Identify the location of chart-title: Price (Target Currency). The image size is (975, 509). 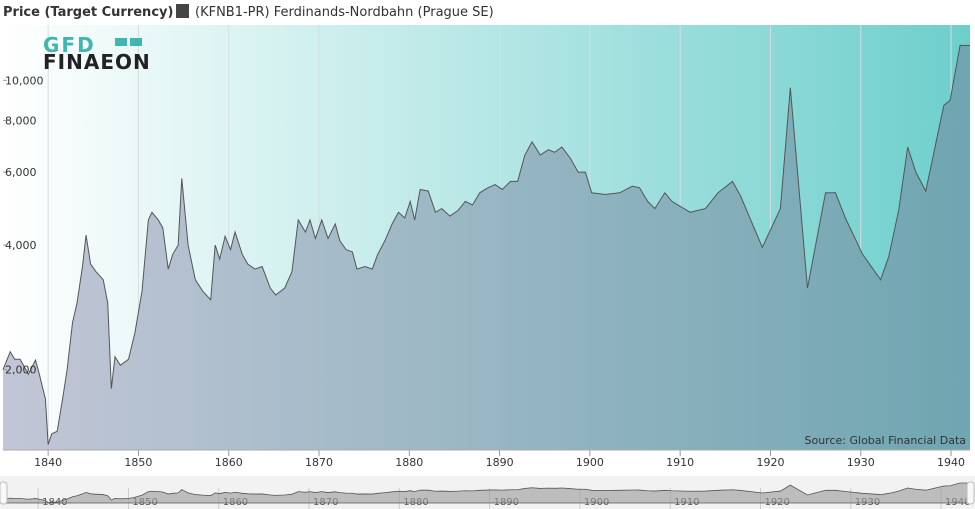
(88, 12).